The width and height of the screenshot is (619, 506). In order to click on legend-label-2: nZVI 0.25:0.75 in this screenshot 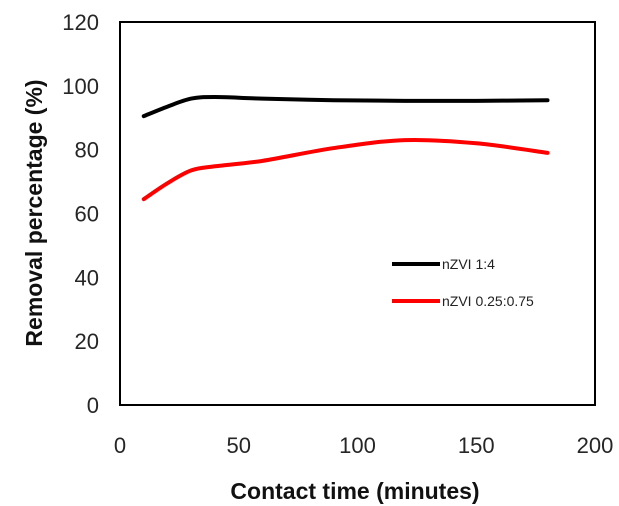, I will do `click(488, 301)`.